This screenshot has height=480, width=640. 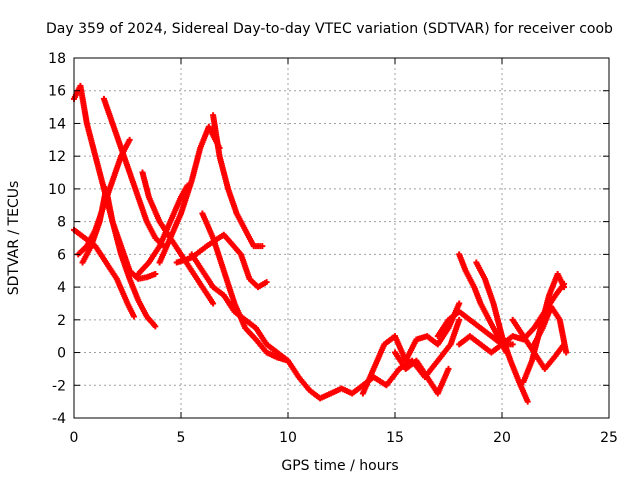 I want to click on y-tick-label: 18, so click(x=57, y=59).